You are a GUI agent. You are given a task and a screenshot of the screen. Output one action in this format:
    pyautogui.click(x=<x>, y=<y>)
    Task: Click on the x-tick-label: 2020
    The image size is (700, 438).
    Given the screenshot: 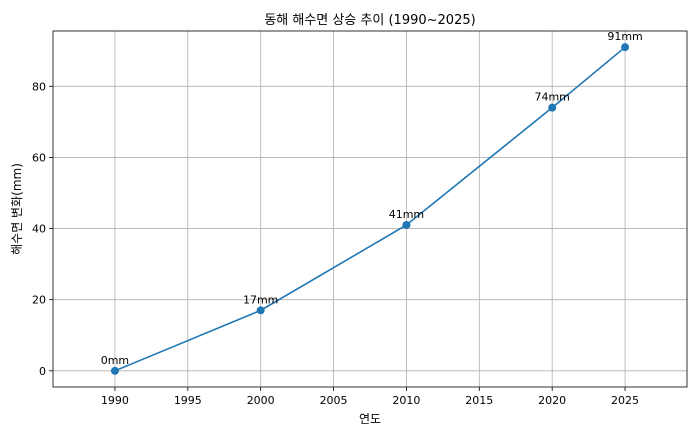 What is the action you would take?
    pyautogui.click(x=552, y=400)
    